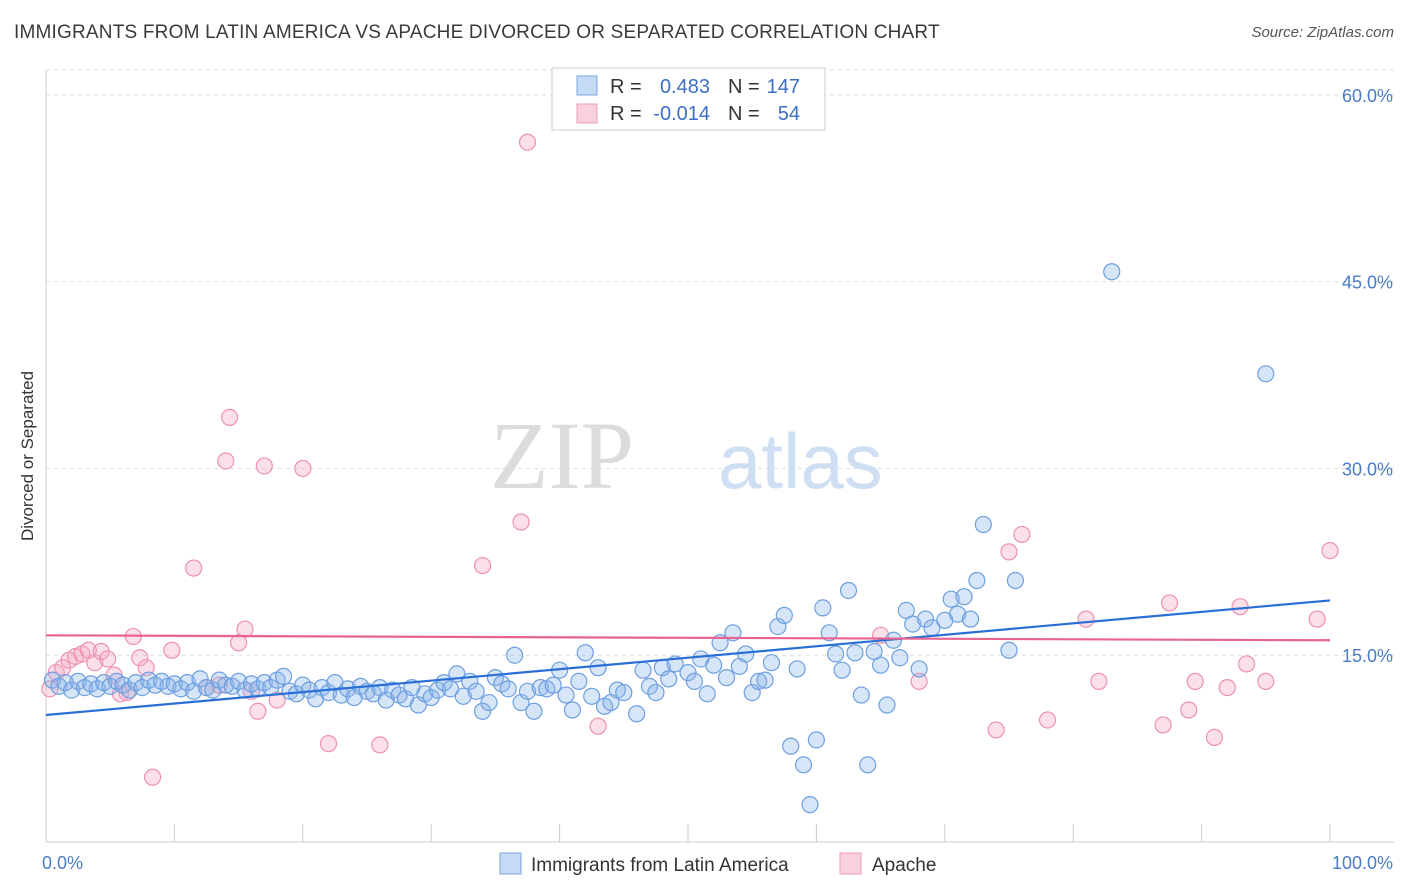 This screenshot has width=1406, height=892. Describe the element at coordinates (783, 87) in the screenshot. I see `legend-n-value-1: 147` at that location.